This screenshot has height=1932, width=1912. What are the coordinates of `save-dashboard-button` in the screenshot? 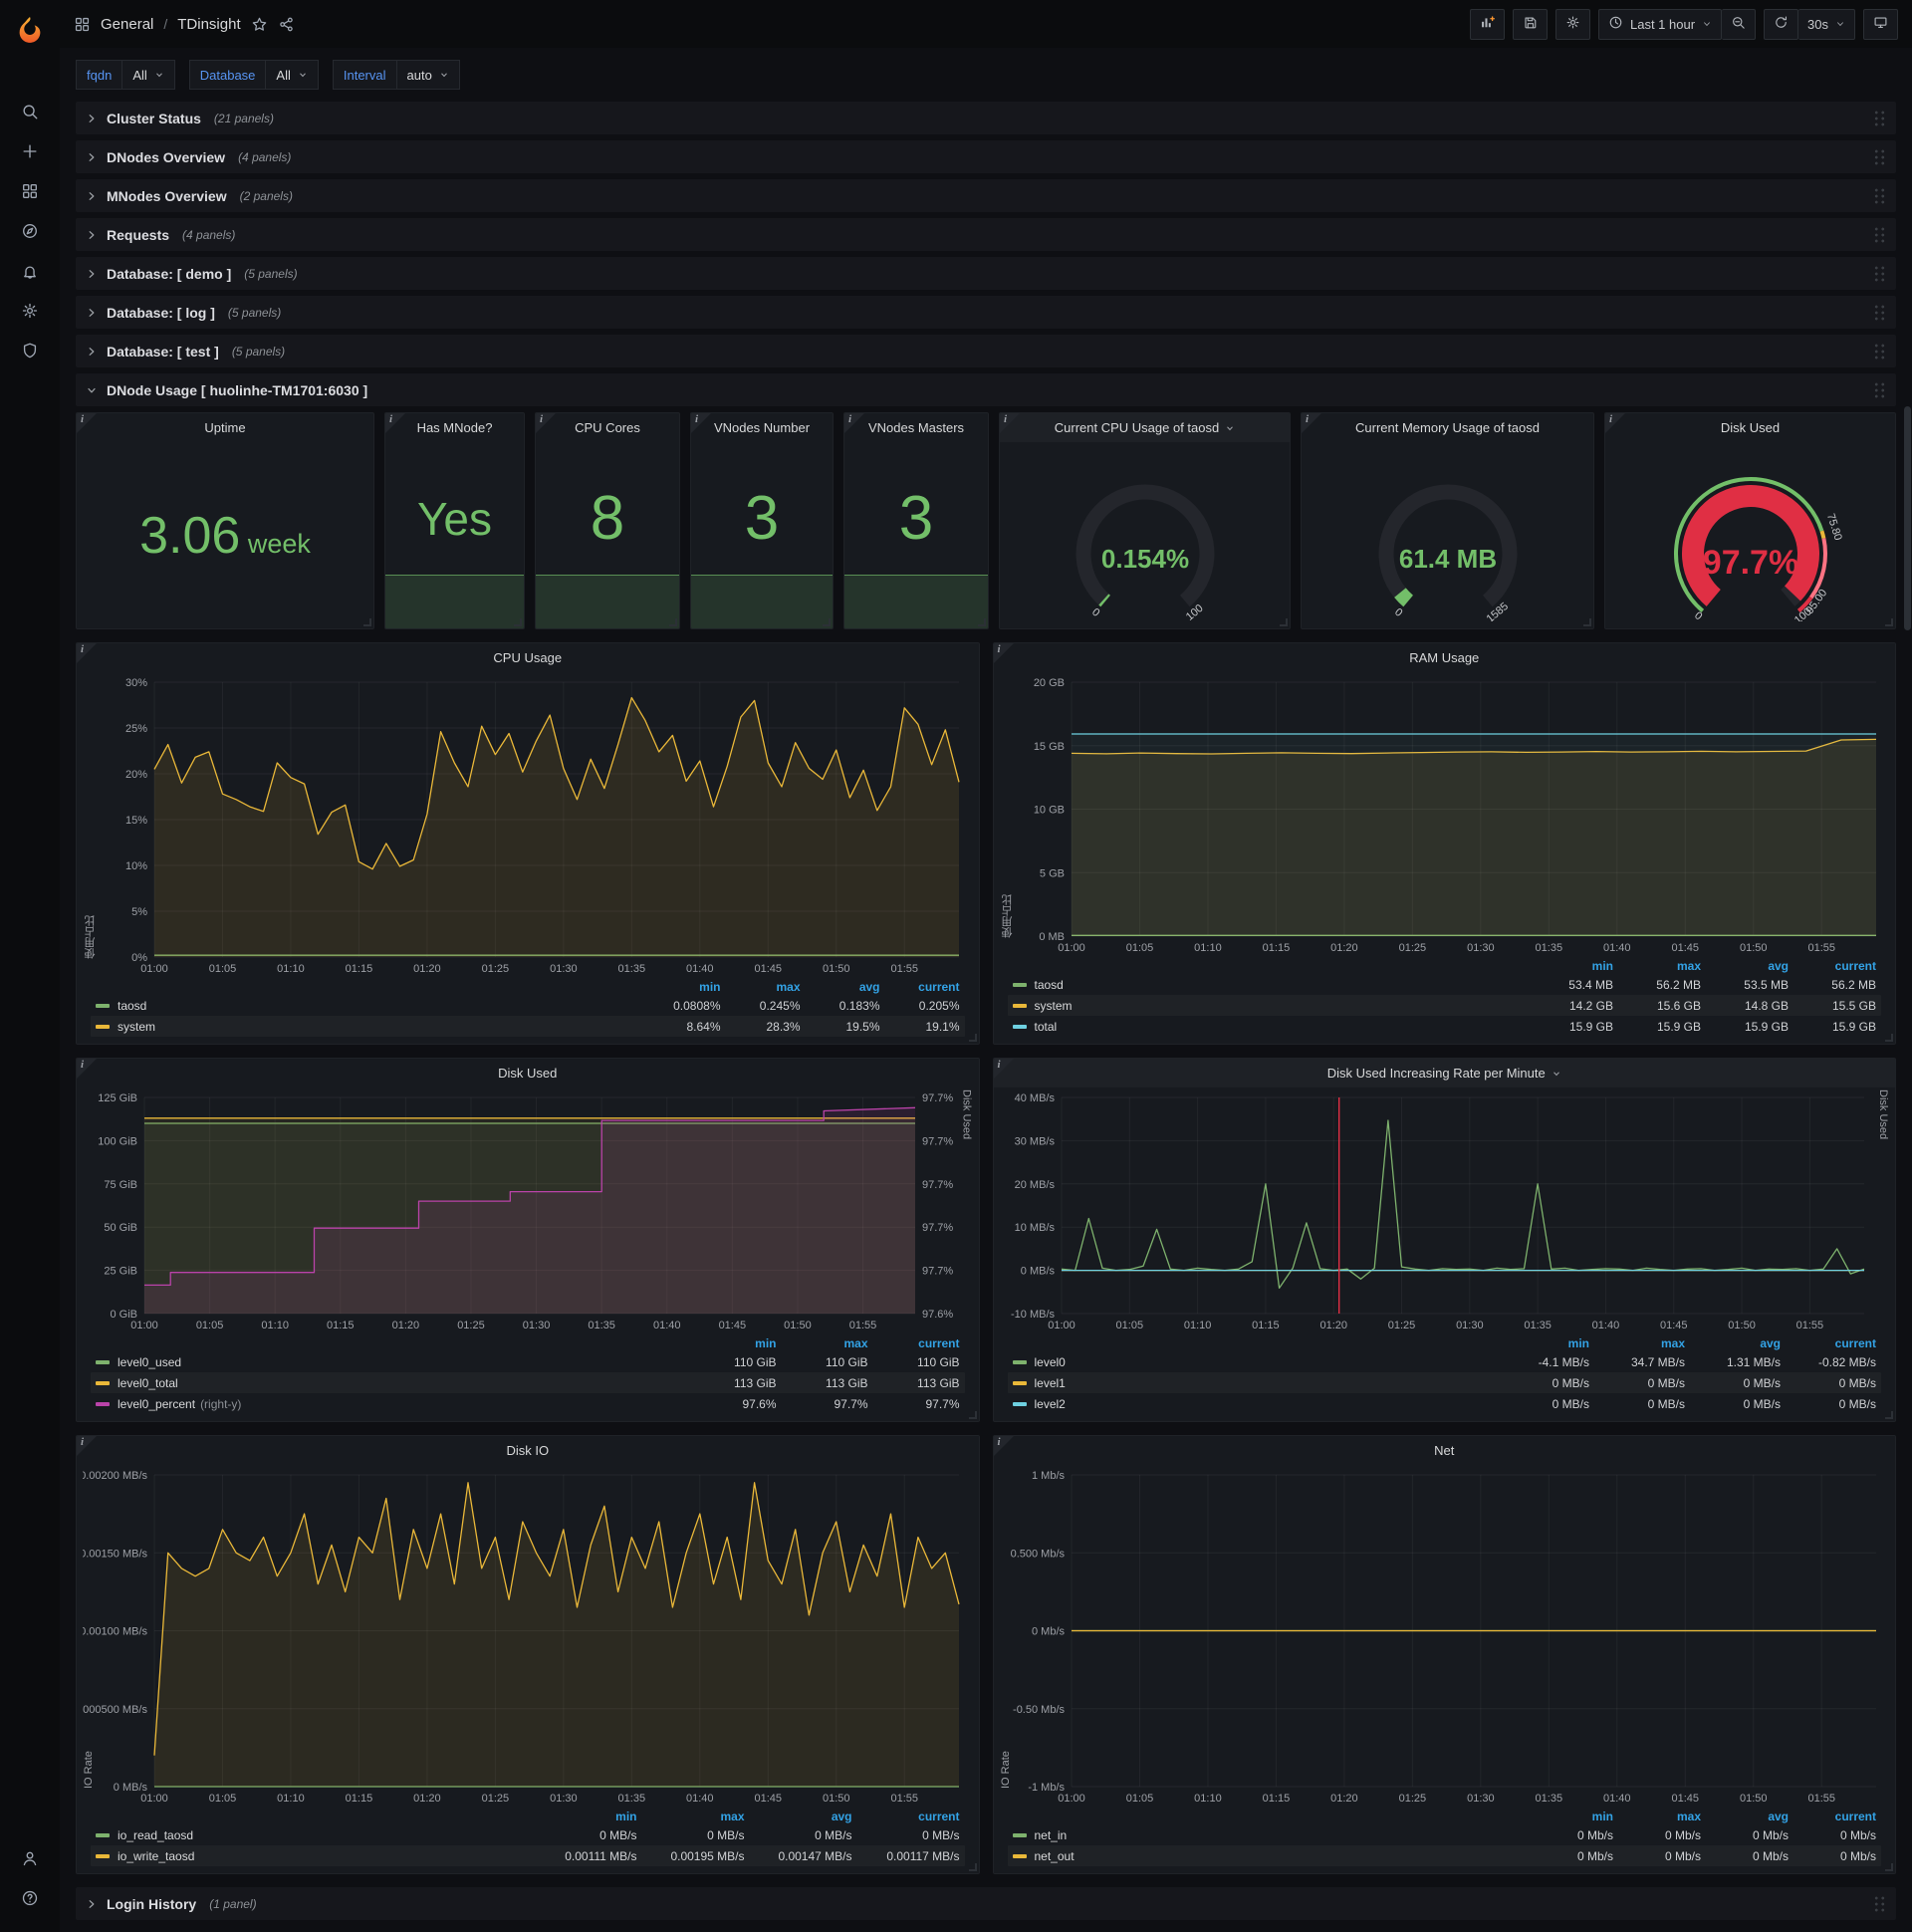 It's located at (1530, 24).